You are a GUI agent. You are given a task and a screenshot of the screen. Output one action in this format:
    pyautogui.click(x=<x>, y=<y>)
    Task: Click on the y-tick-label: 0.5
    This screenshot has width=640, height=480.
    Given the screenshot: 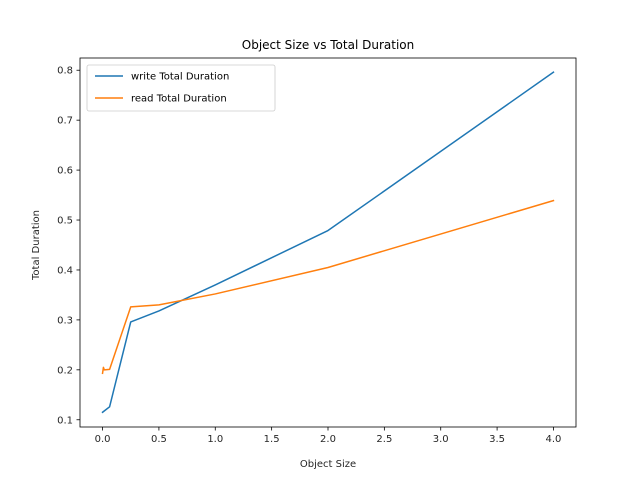 What is the action you would take?
    pyautogui.click(x=65, y=221)
    